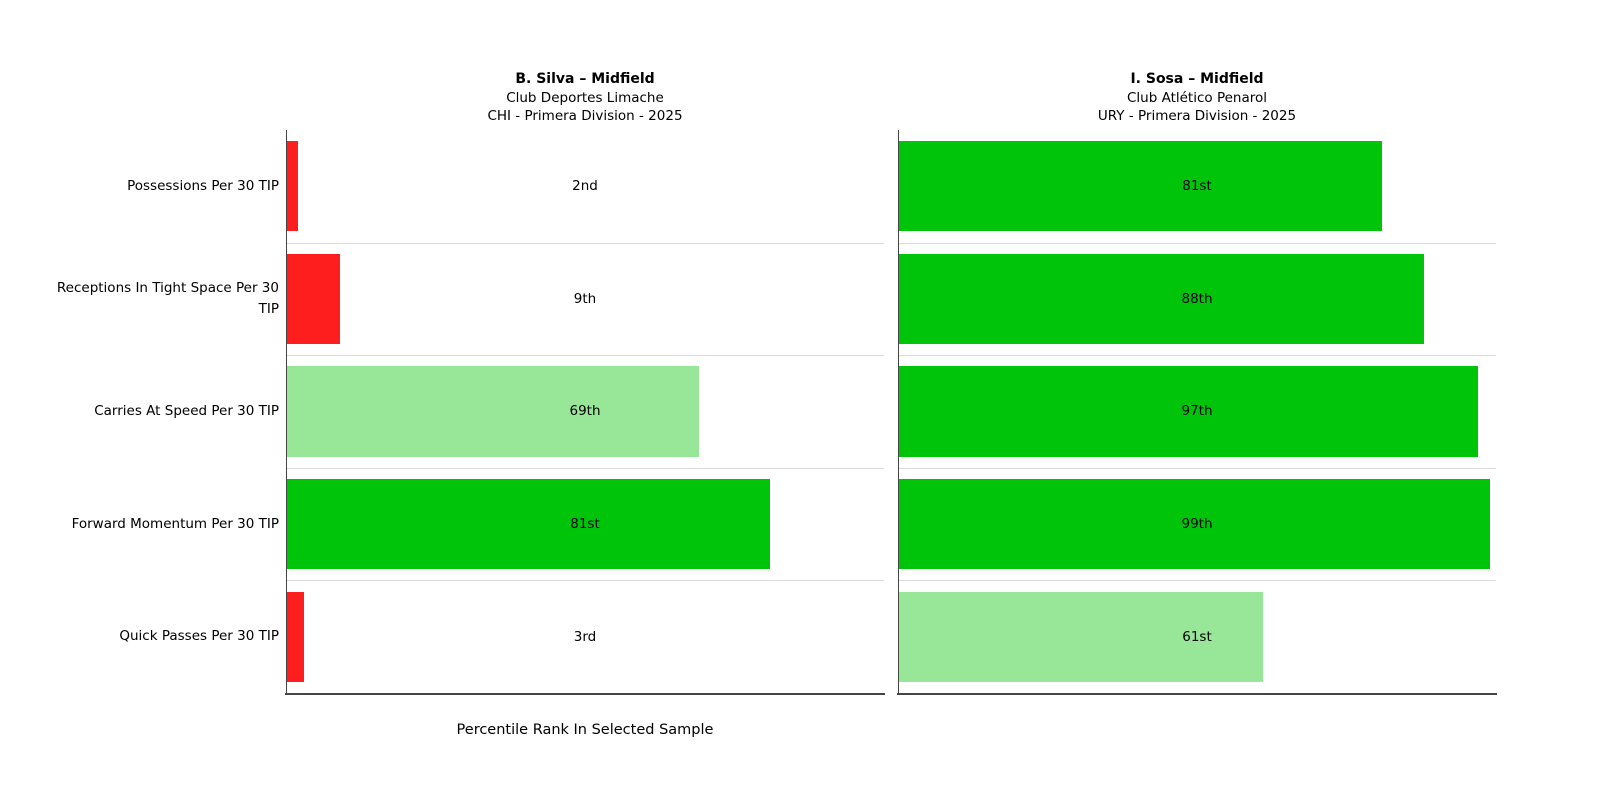 The height and width of the screenshot is (800, 1600). I want to click on percentile-value-label-right-2: 88th, so click(1197, 298).